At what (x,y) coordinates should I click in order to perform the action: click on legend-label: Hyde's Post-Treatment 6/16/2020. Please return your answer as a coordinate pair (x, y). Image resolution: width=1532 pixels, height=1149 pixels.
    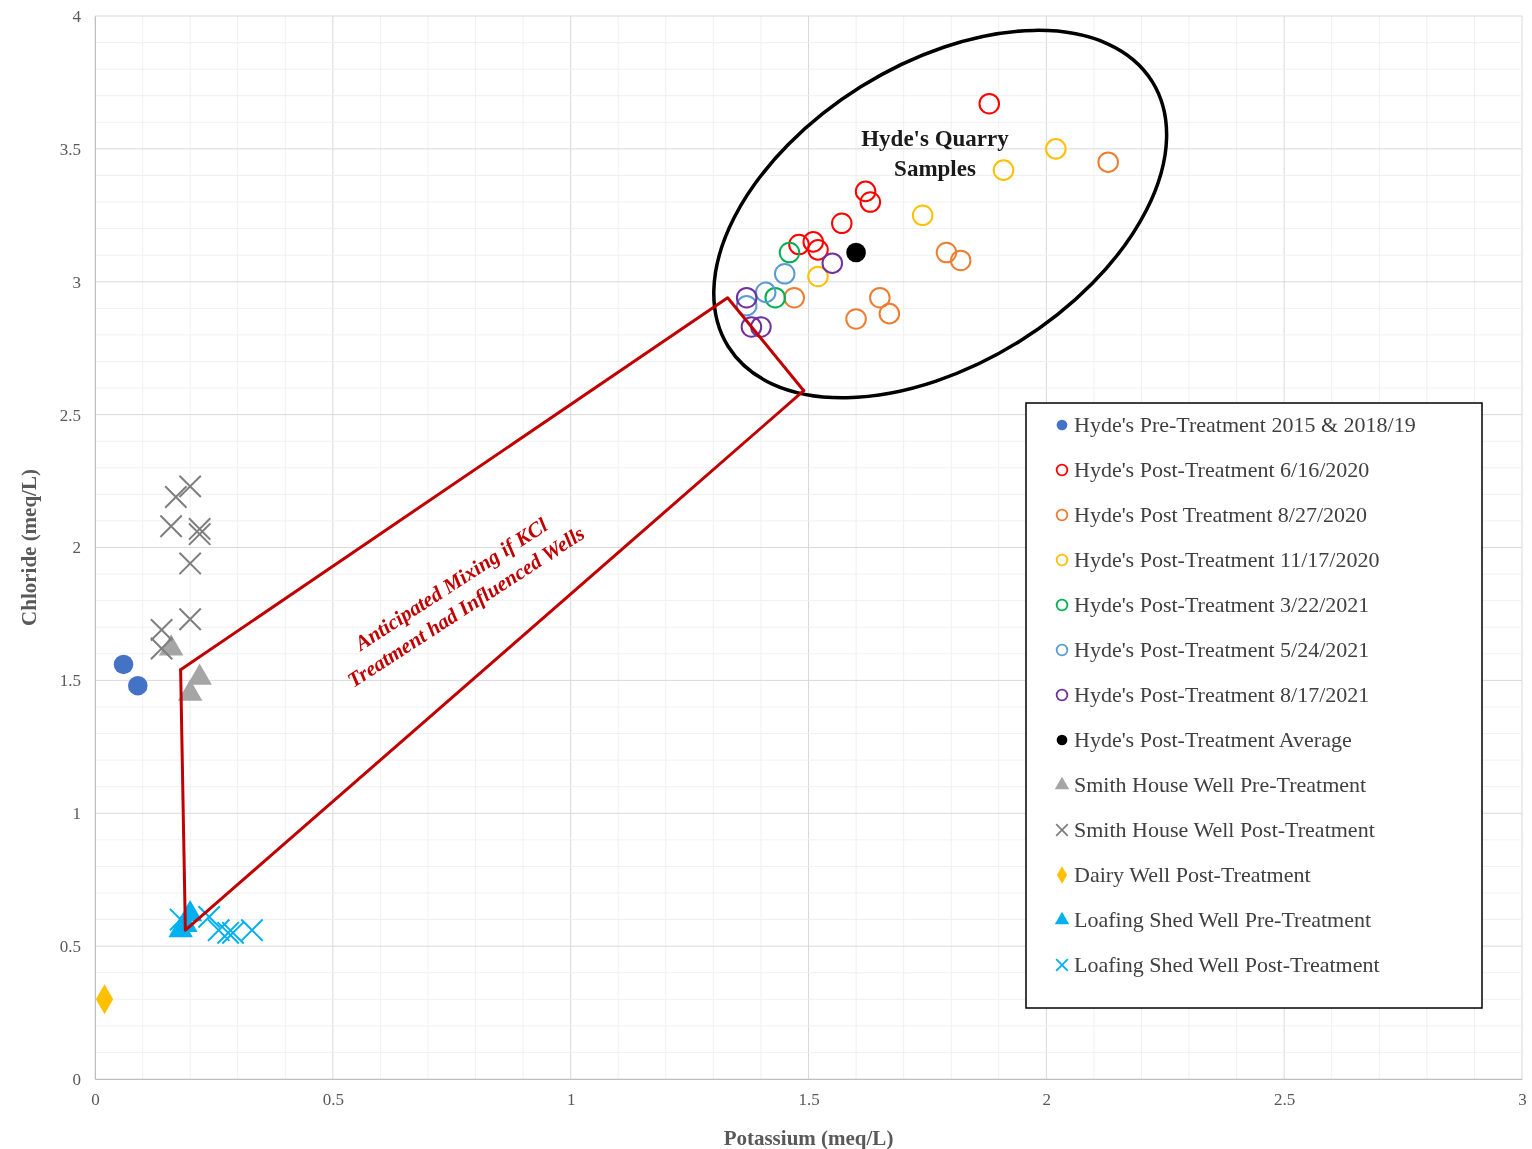
    Looking at the image, I should click on (1222, 469).